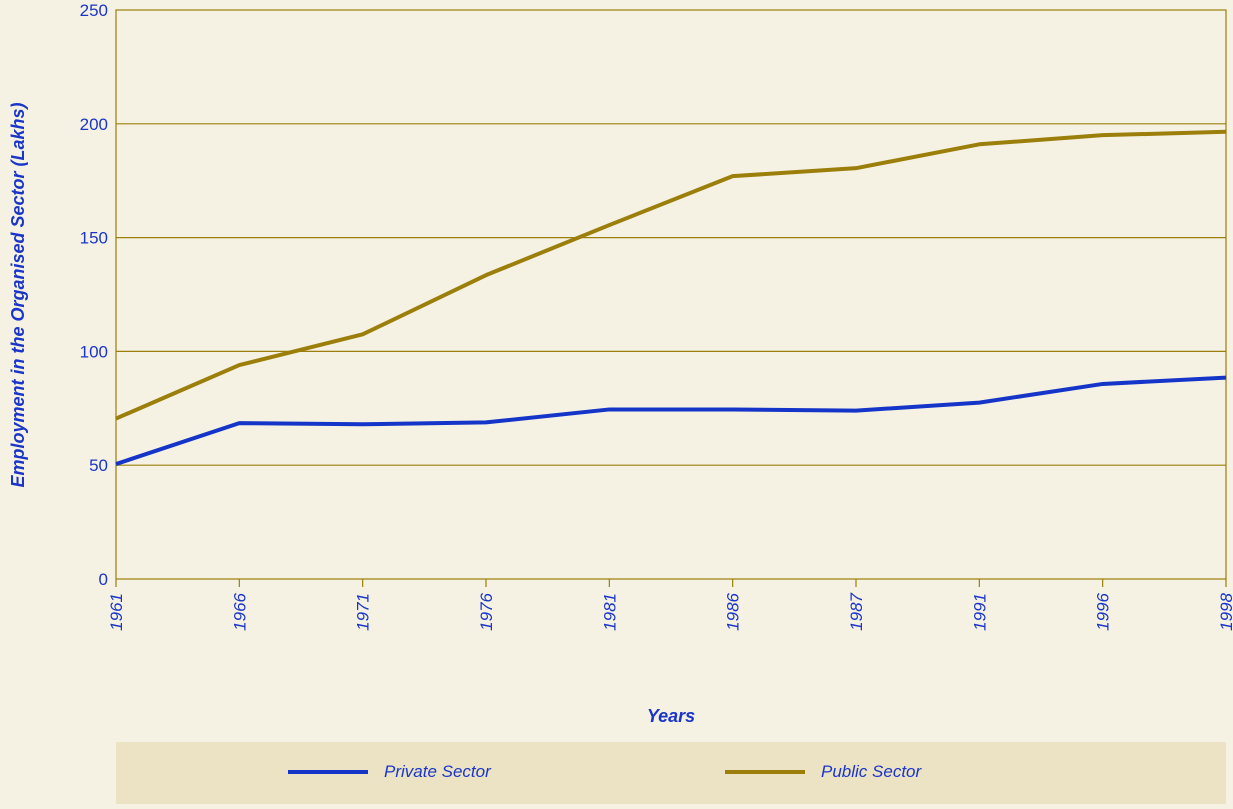 The height and width of the screenshot is (809, 1233). I want to click on y-axis-ticks: 0 50 100 150 200 250, so click(94, 295).